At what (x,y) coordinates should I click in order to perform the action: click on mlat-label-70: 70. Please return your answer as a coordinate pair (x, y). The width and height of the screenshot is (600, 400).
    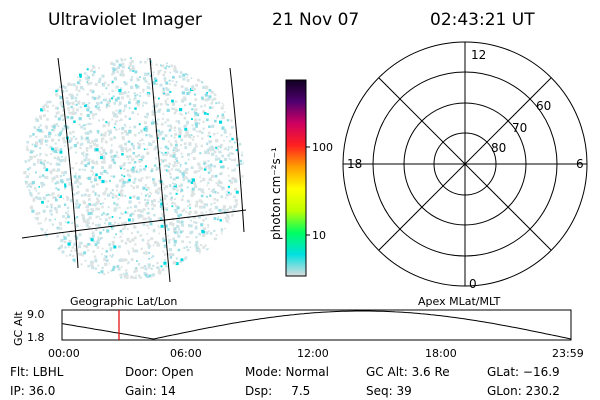
    Looking at the image, I should click on (519, 128).